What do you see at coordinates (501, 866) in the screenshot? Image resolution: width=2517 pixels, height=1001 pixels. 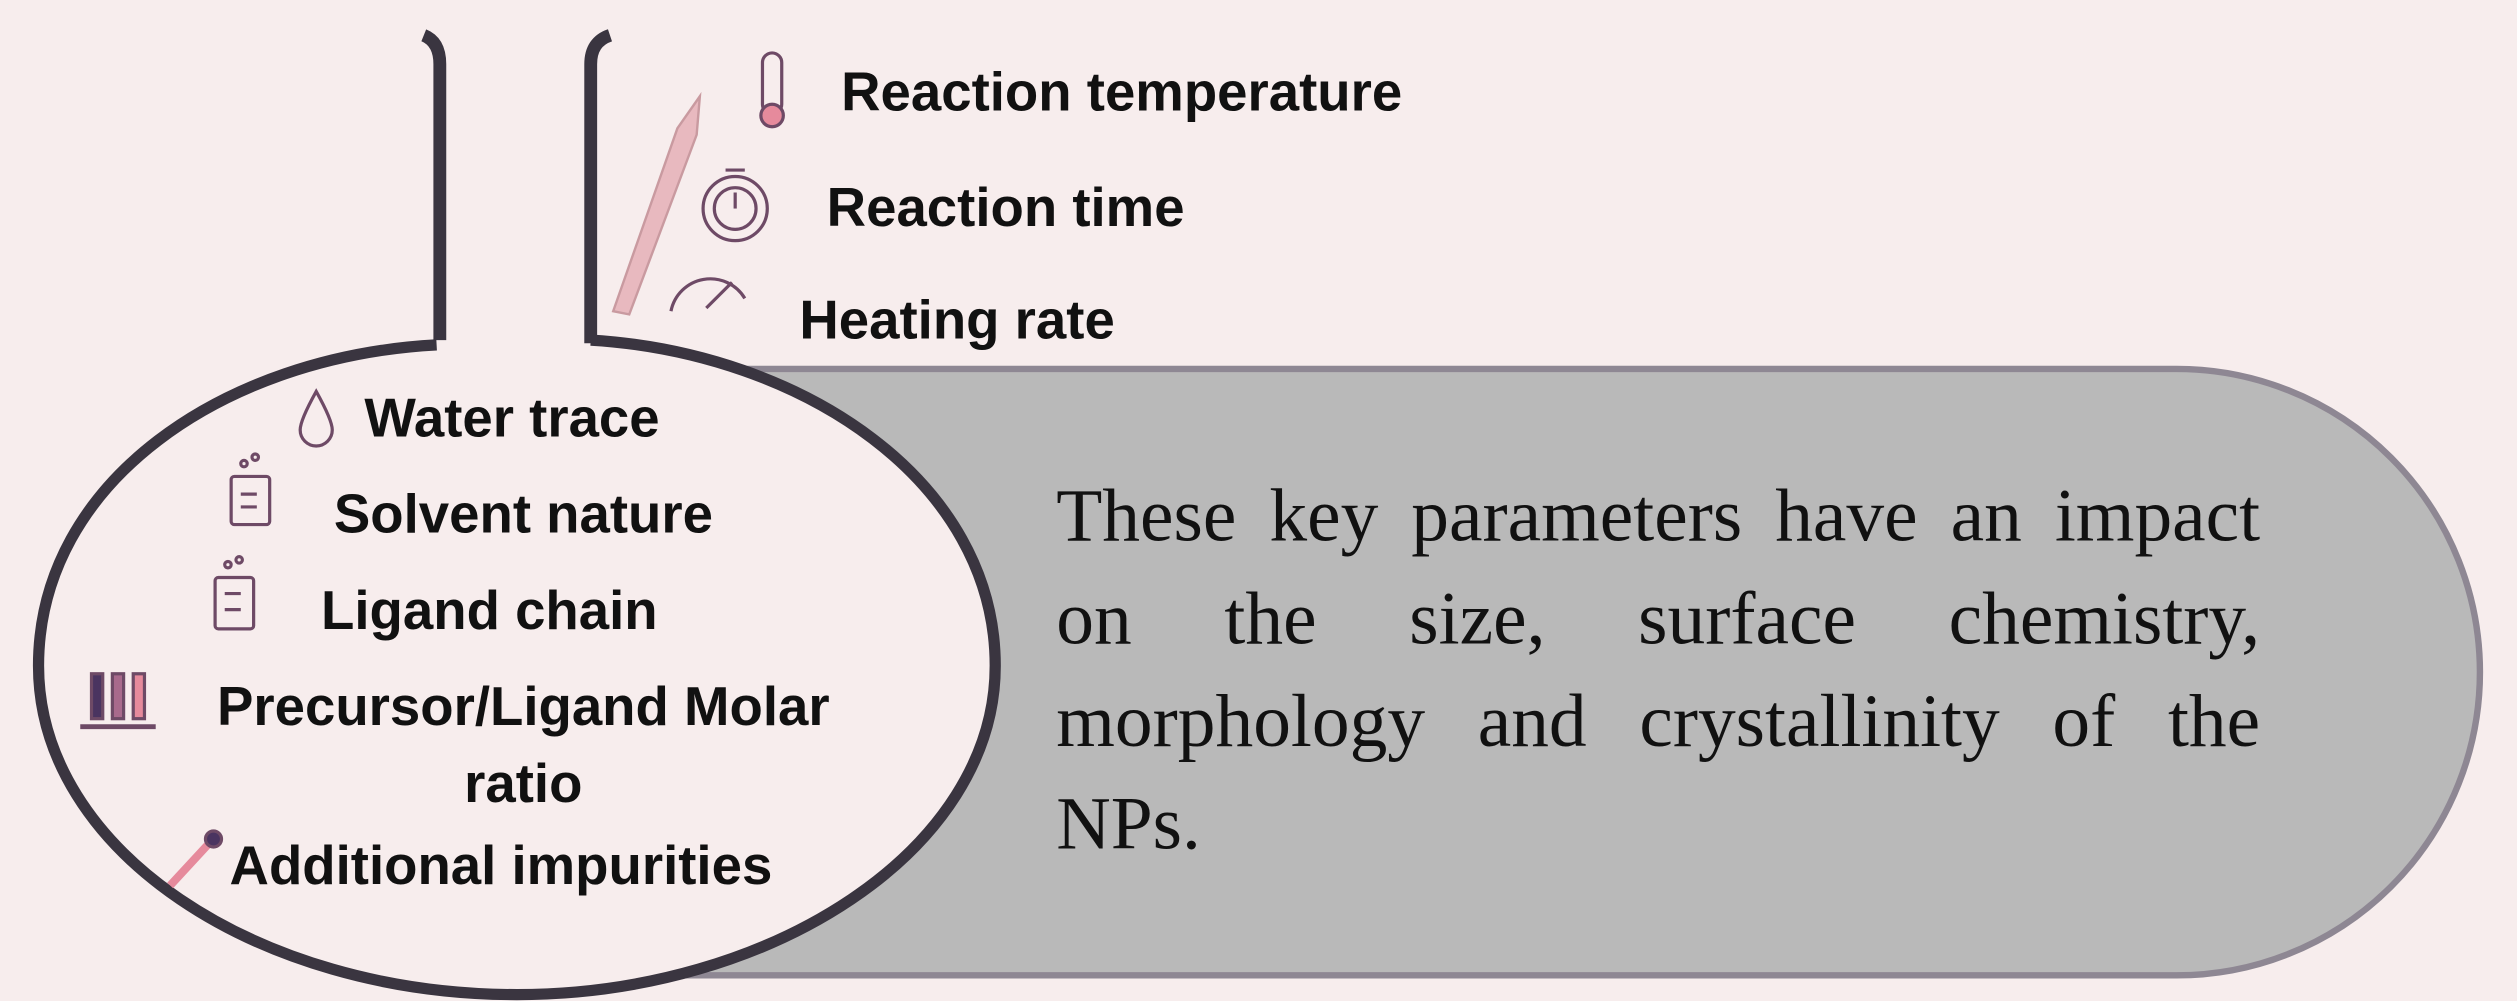 I see `flask-parameter: Additional impurities` at bounding box center [501, 866].